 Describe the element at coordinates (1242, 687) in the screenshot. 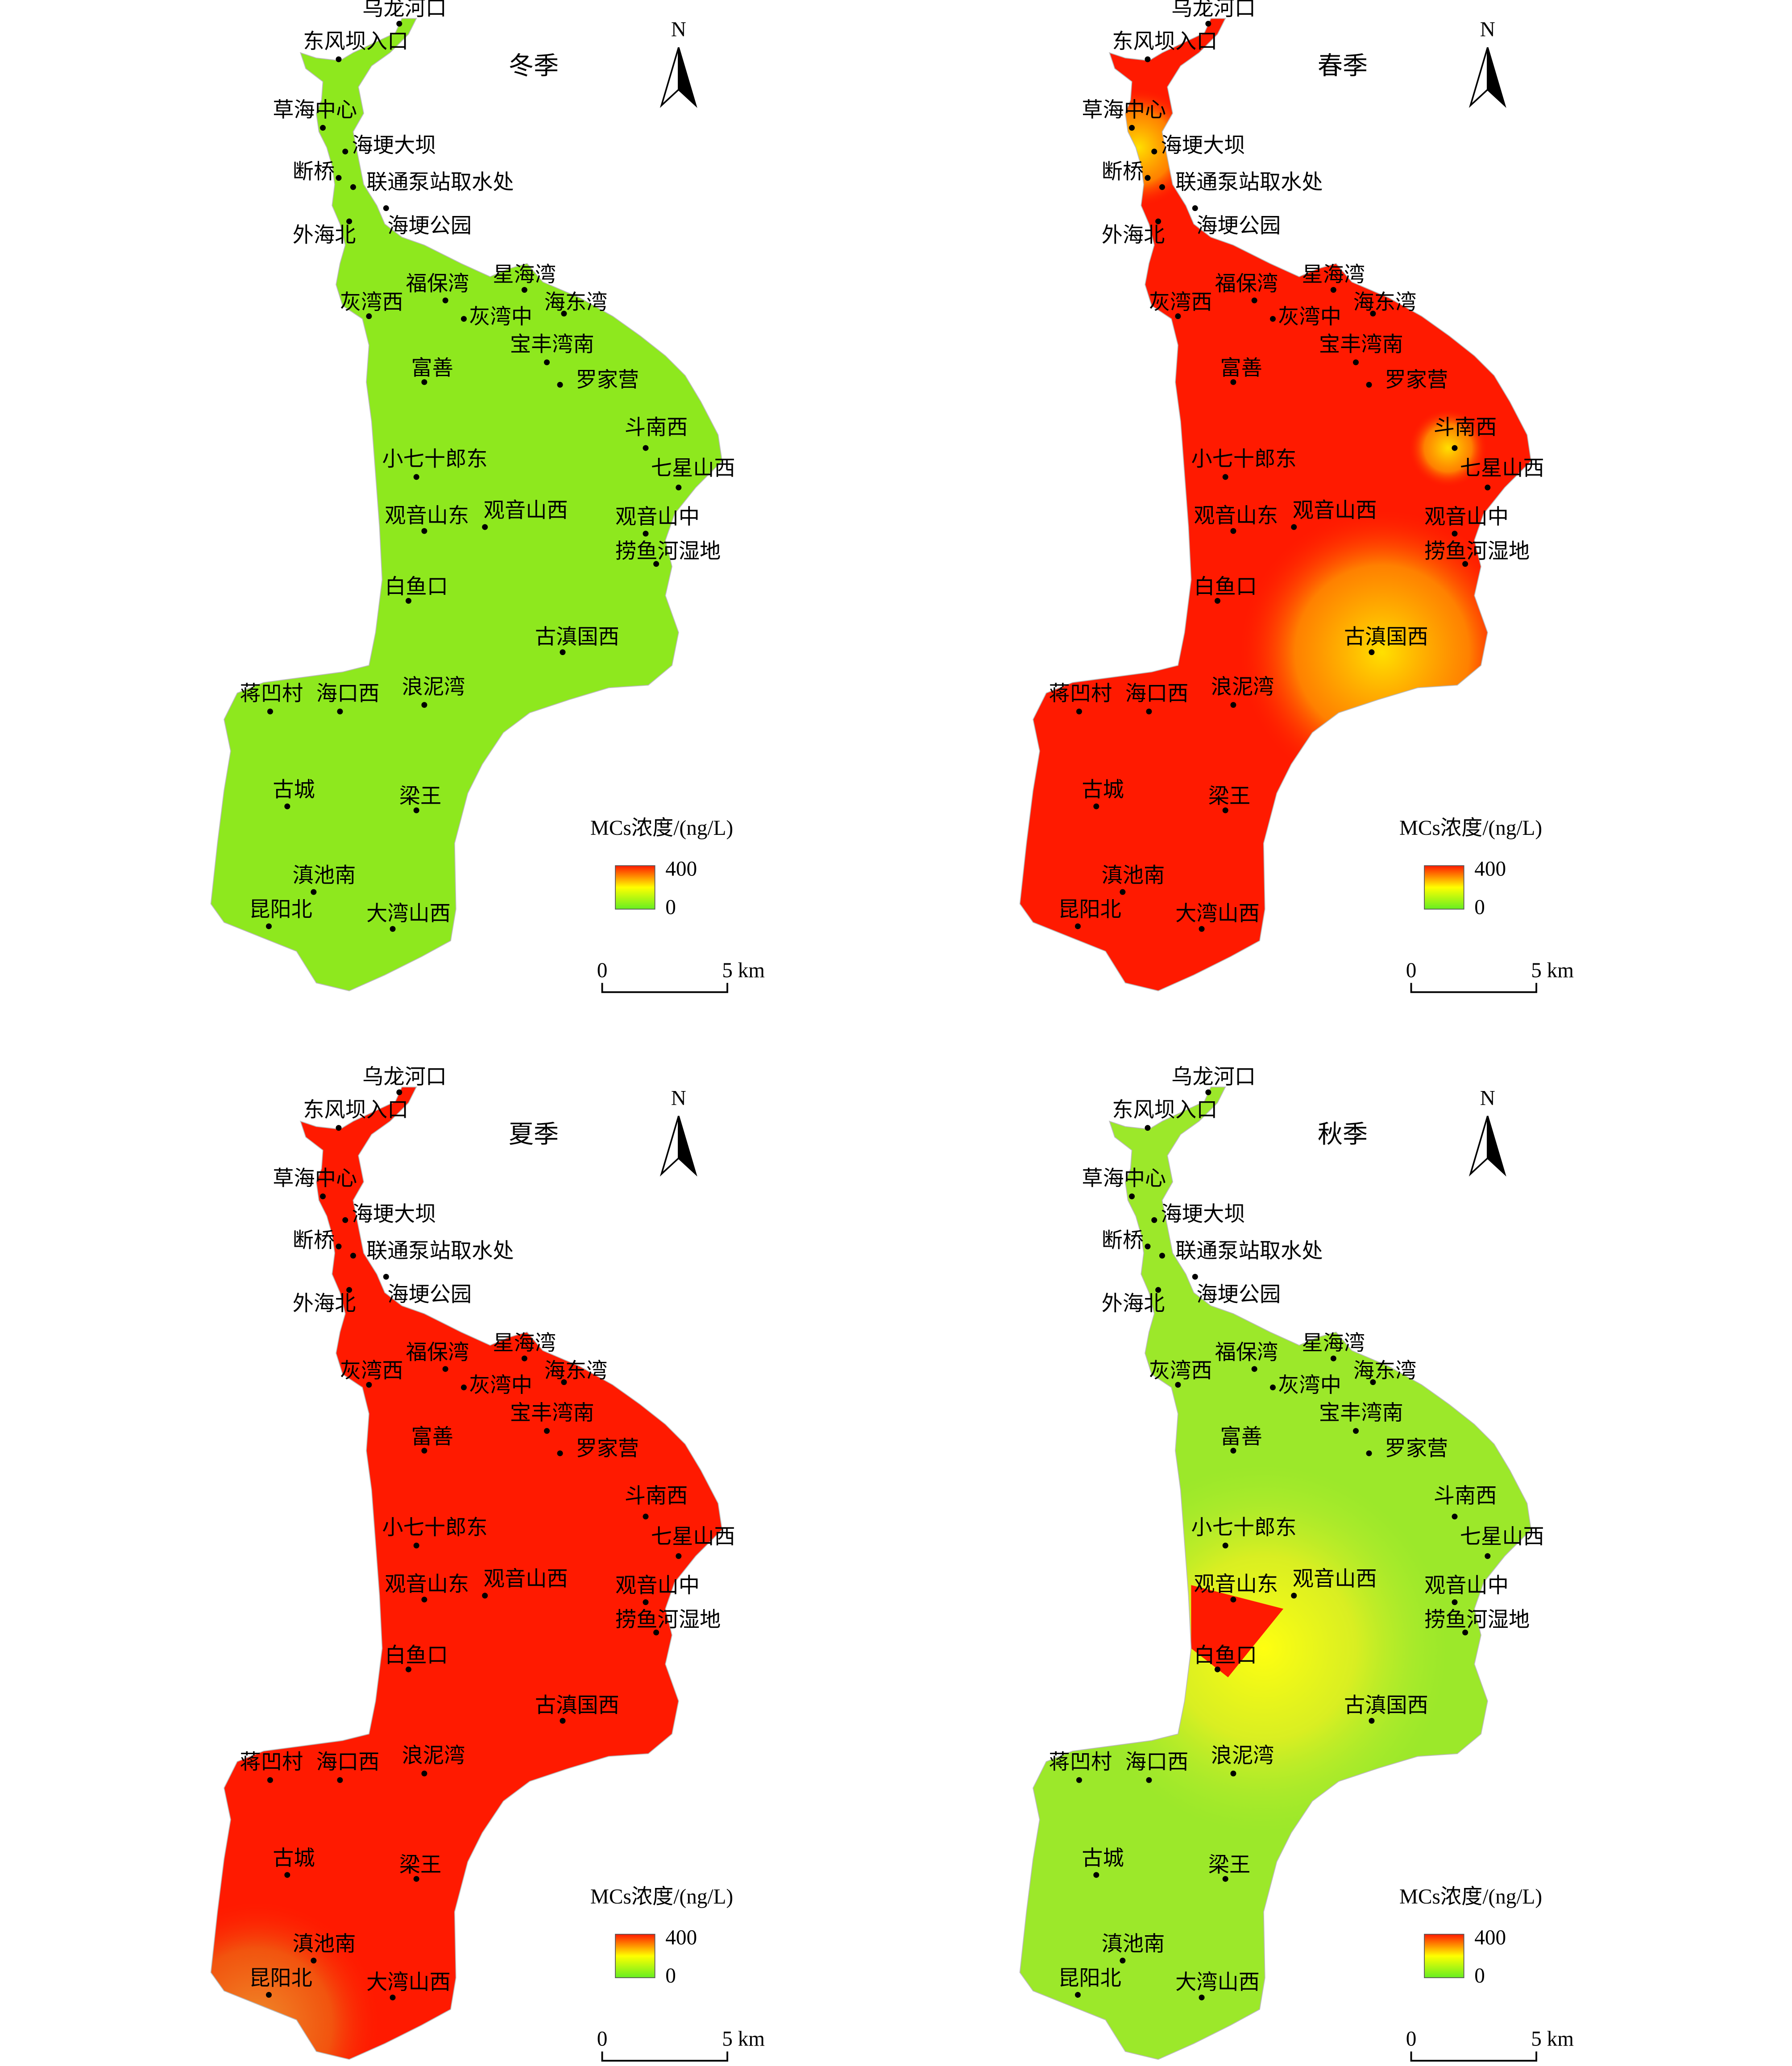

I see `station-label: 浪泥湾` at that location.